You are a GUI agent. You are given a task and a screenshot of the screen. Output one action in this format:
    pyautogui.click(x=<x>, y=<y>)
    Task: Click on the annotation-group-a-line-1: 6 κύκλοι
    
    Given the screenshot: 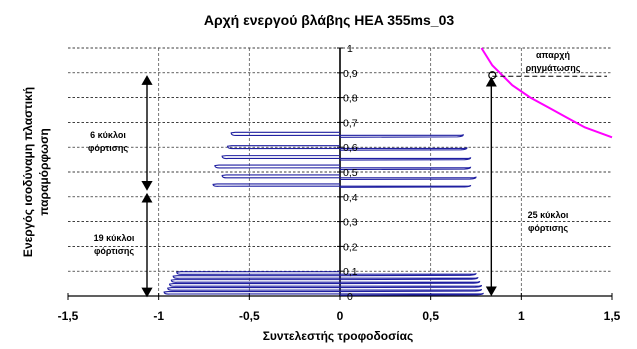 What is the action you would take?
    pyautogui.click(x=108, y=135)
    